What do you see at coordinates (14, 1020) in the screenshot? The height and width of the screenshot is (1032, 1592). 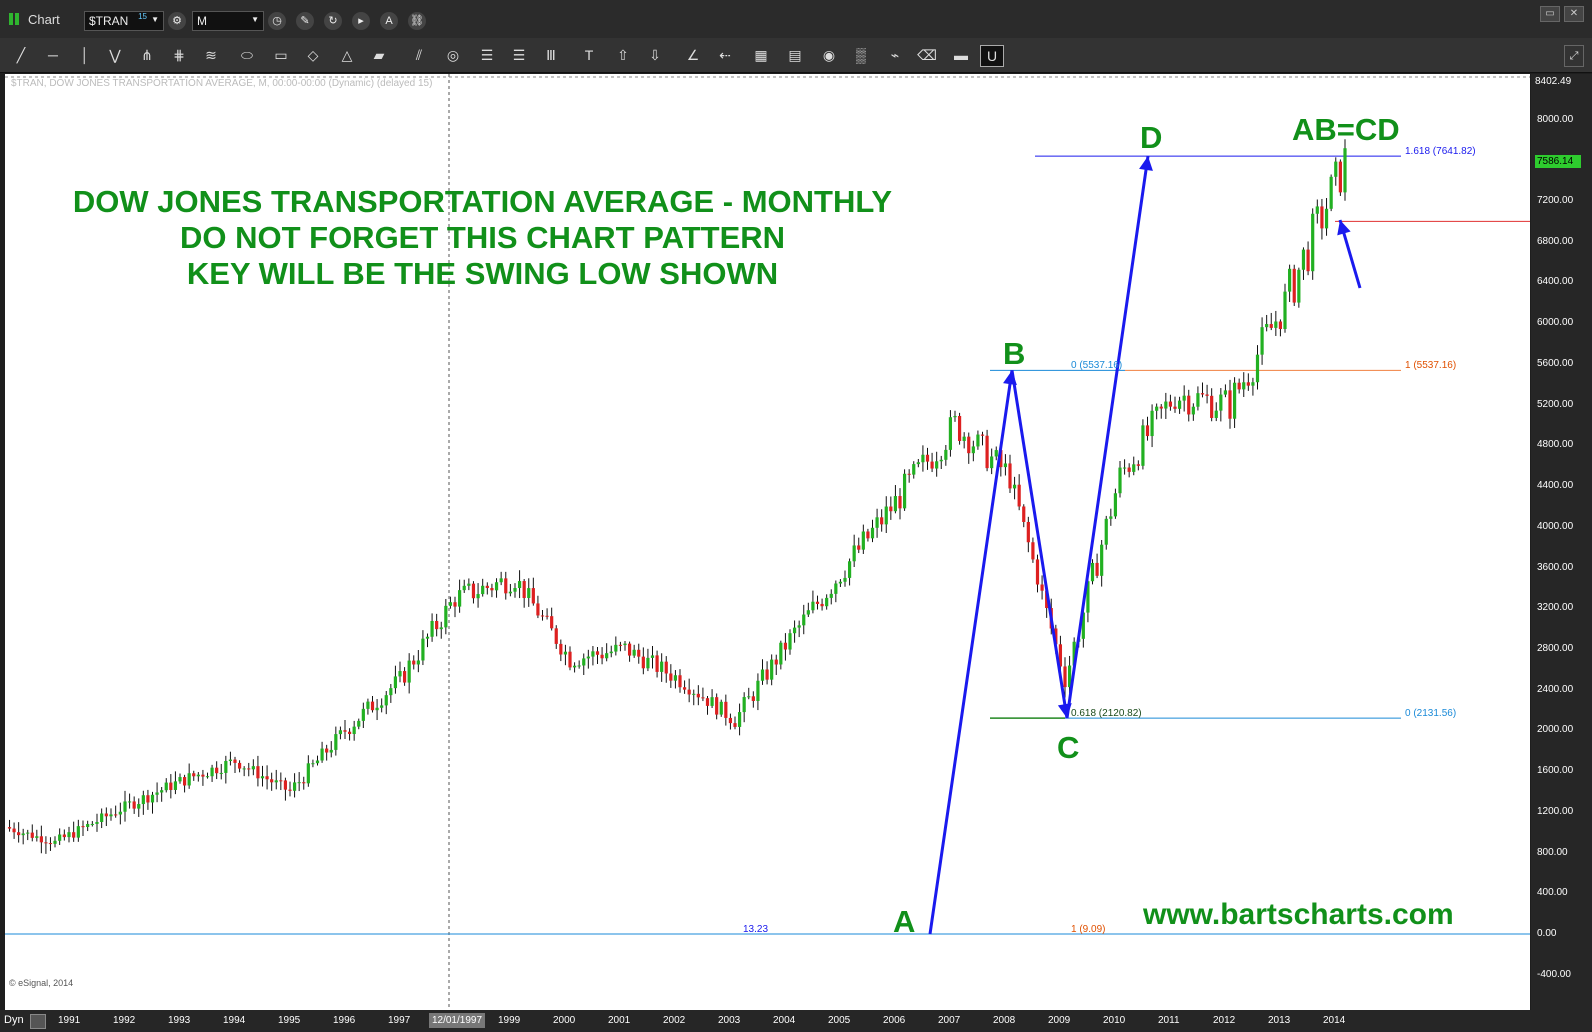 I see `dyn-mode-label: Dyn` at bounding box center [14, 1020].